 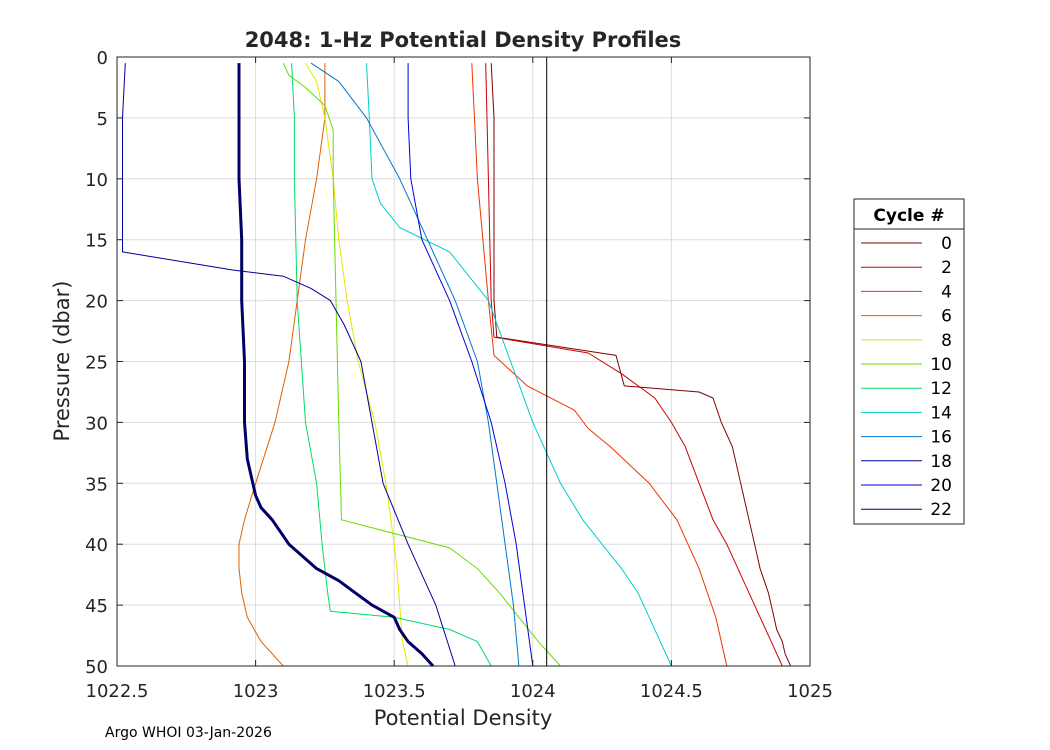 I want to click on y-tick-label: 35, so click(x=96, y=484).